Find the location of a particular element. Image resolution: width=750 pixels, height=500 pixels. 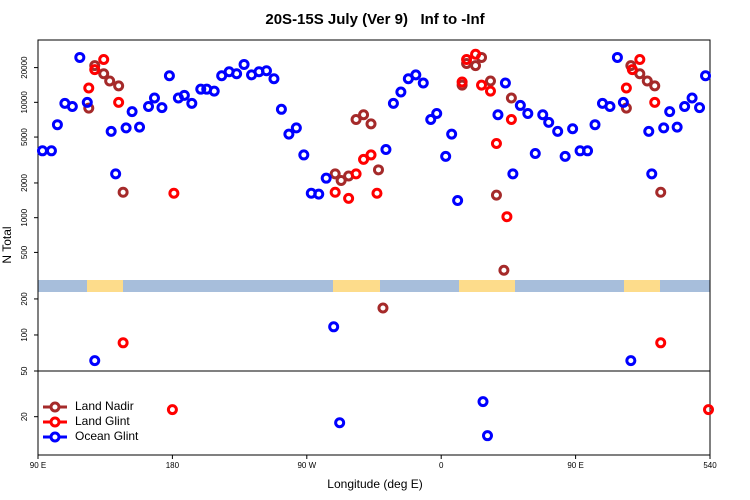

y-tick-label: 20000 is located at coordinates (24, 67).